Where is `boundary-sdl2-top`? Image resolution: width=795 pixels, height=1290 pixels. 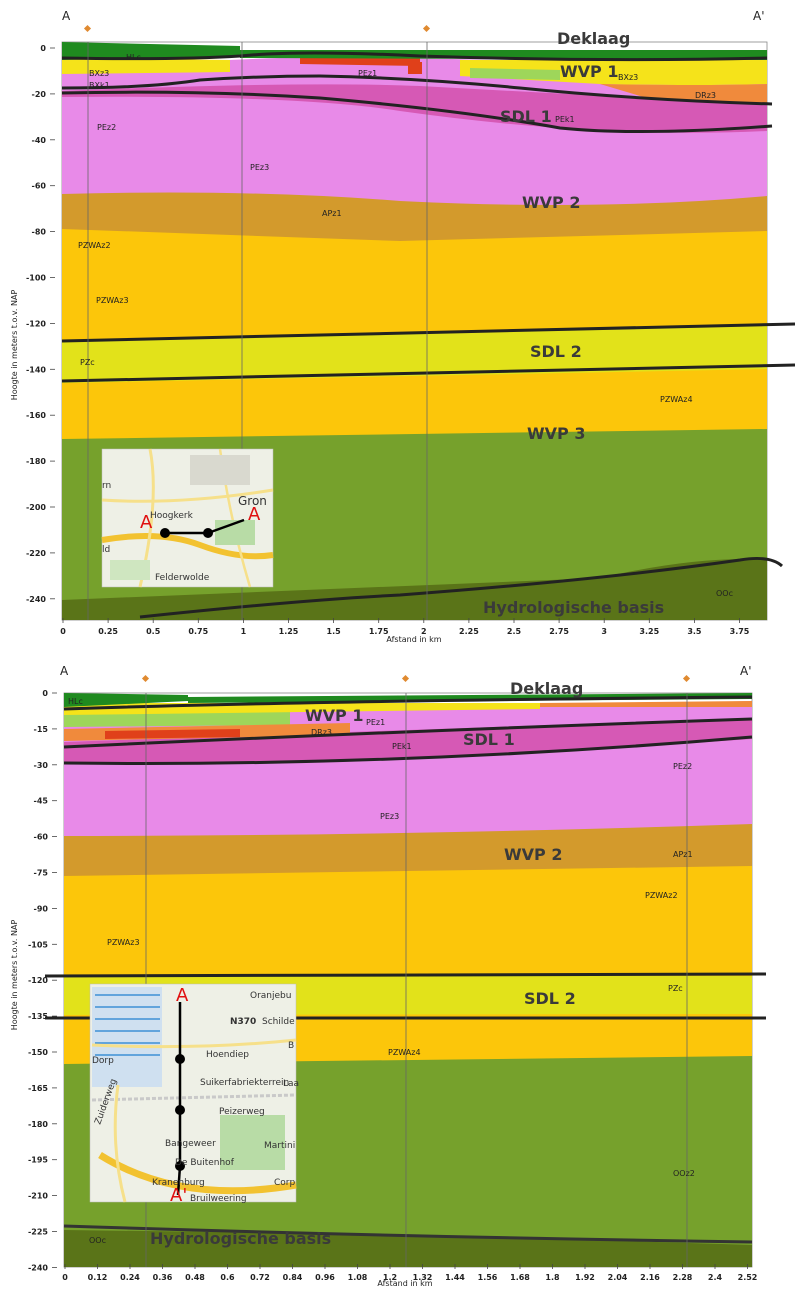
boundary-sdl2-top is located at coordinates (405, 975).